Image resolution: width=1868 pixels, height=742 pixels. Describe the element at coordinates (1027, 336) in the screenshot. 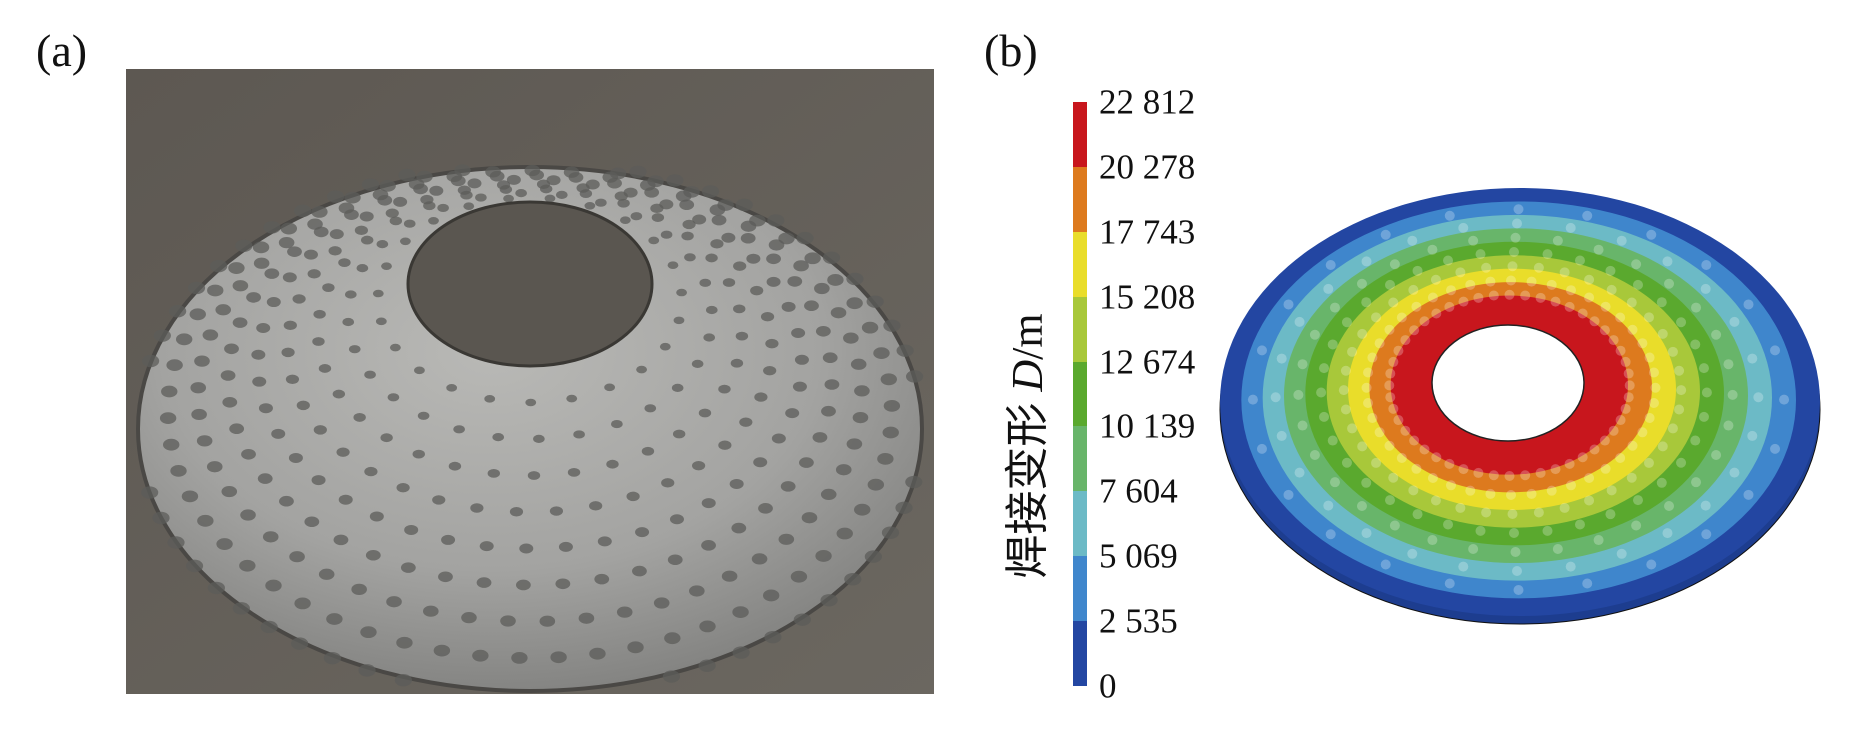

I see `colorbar-title-unit: /m` at that location.